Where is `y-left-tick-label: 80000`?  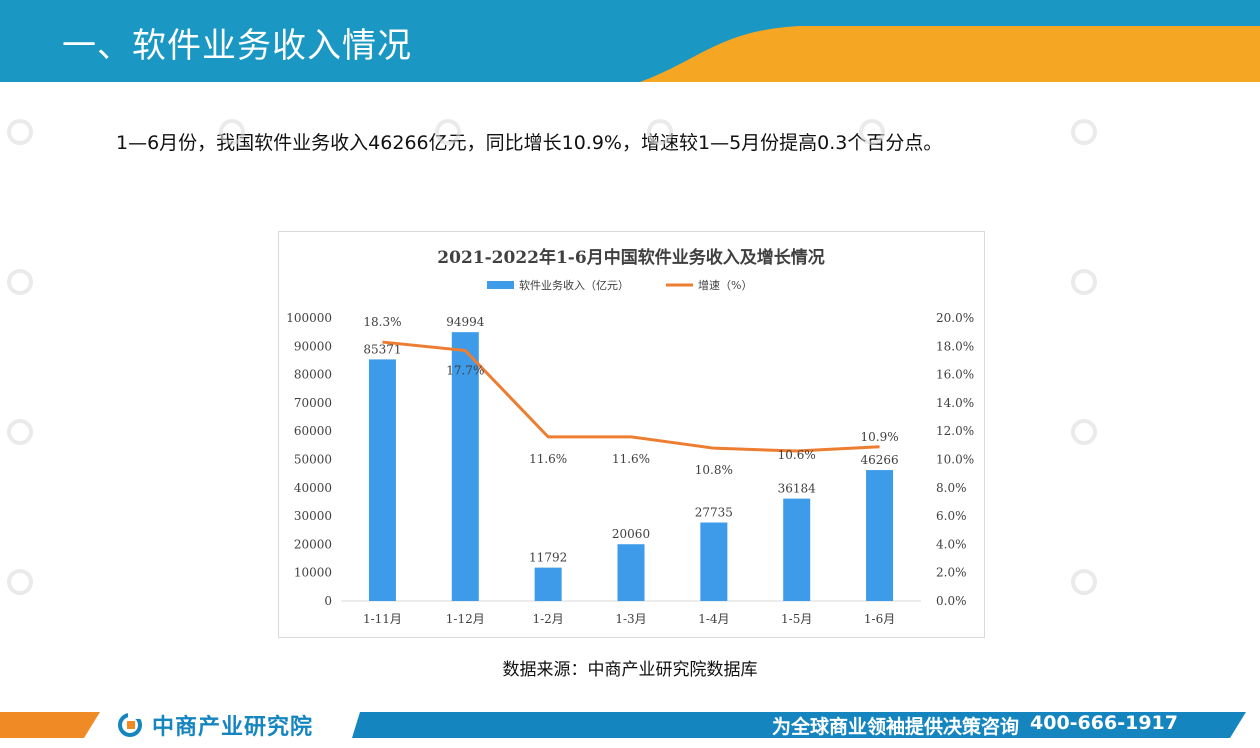 y-left-tick-label: 80000 is located at coordinates (313, 375).